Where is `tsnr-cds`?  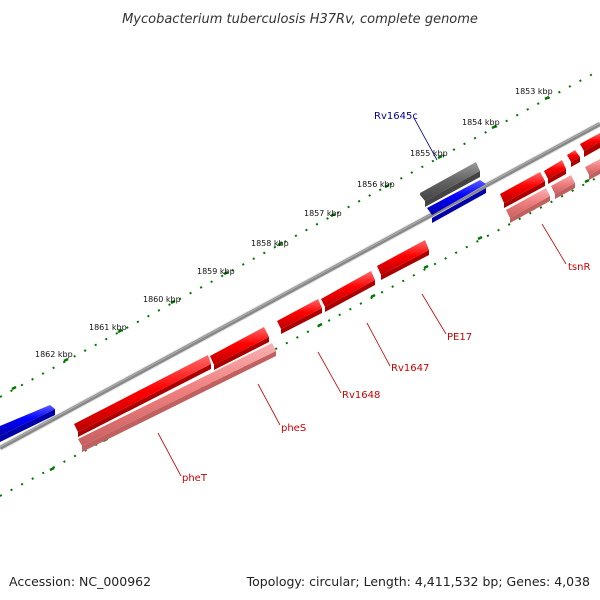 tsnr-cds is located at coordinates (522, 190).